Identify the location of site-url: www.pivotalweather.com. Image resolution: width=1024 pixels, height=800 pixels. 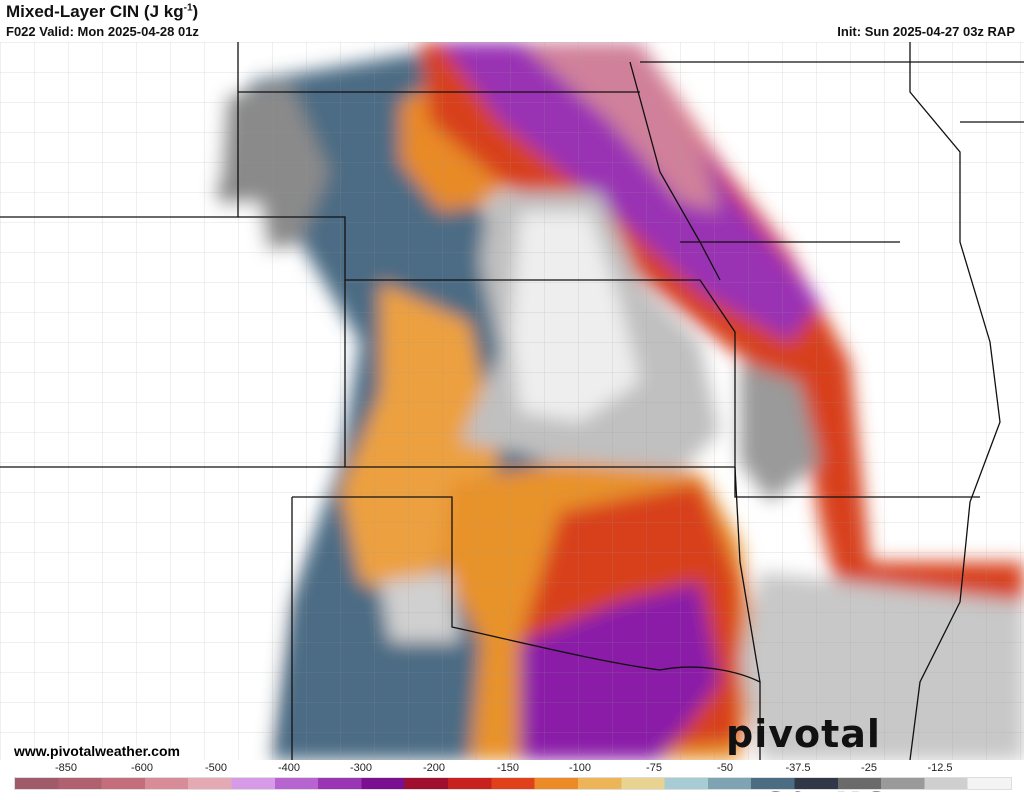
(97, 751).